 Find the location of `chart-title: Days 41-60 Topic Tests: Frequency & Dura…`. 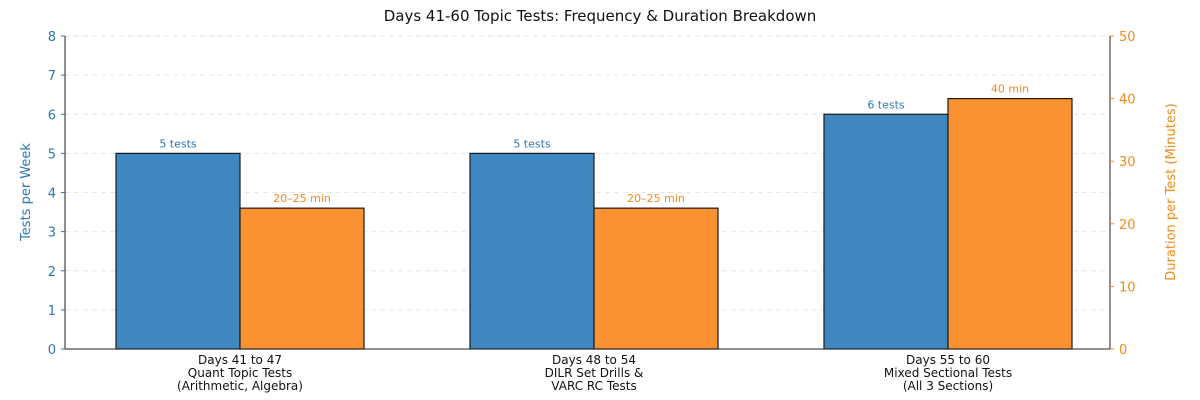

chart-title: Days 41-60 Topic Tests: Frequency & Dura… is located at coordinates (600, 16).